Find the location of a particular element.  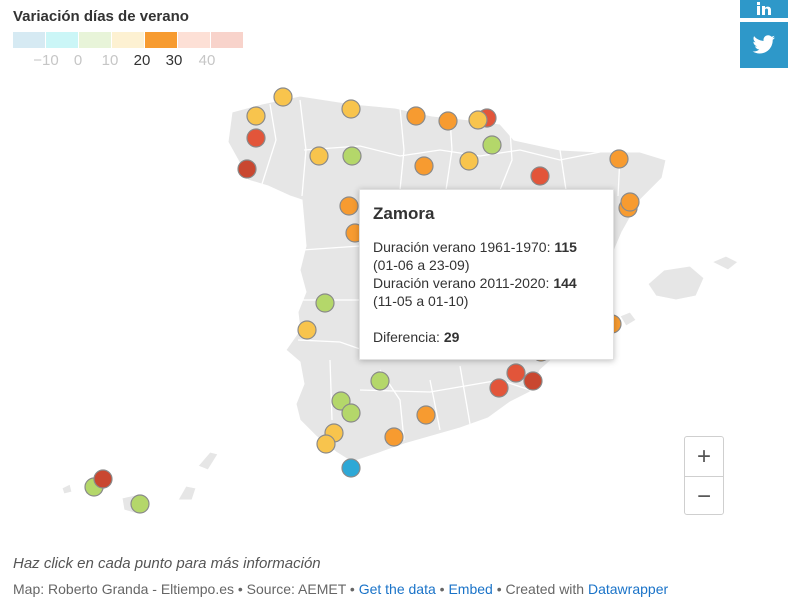

zoom-controls: + − is located at coordinates (704, 475).